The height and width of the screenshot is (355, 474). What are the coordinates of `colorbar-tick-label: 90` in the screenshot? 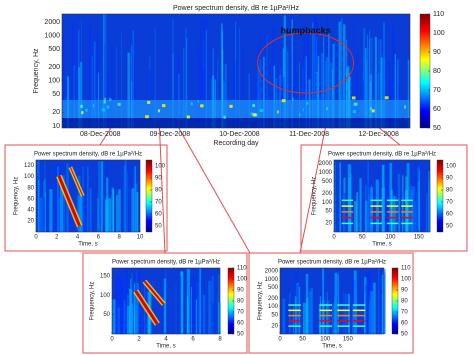 It's located at (240, 291).